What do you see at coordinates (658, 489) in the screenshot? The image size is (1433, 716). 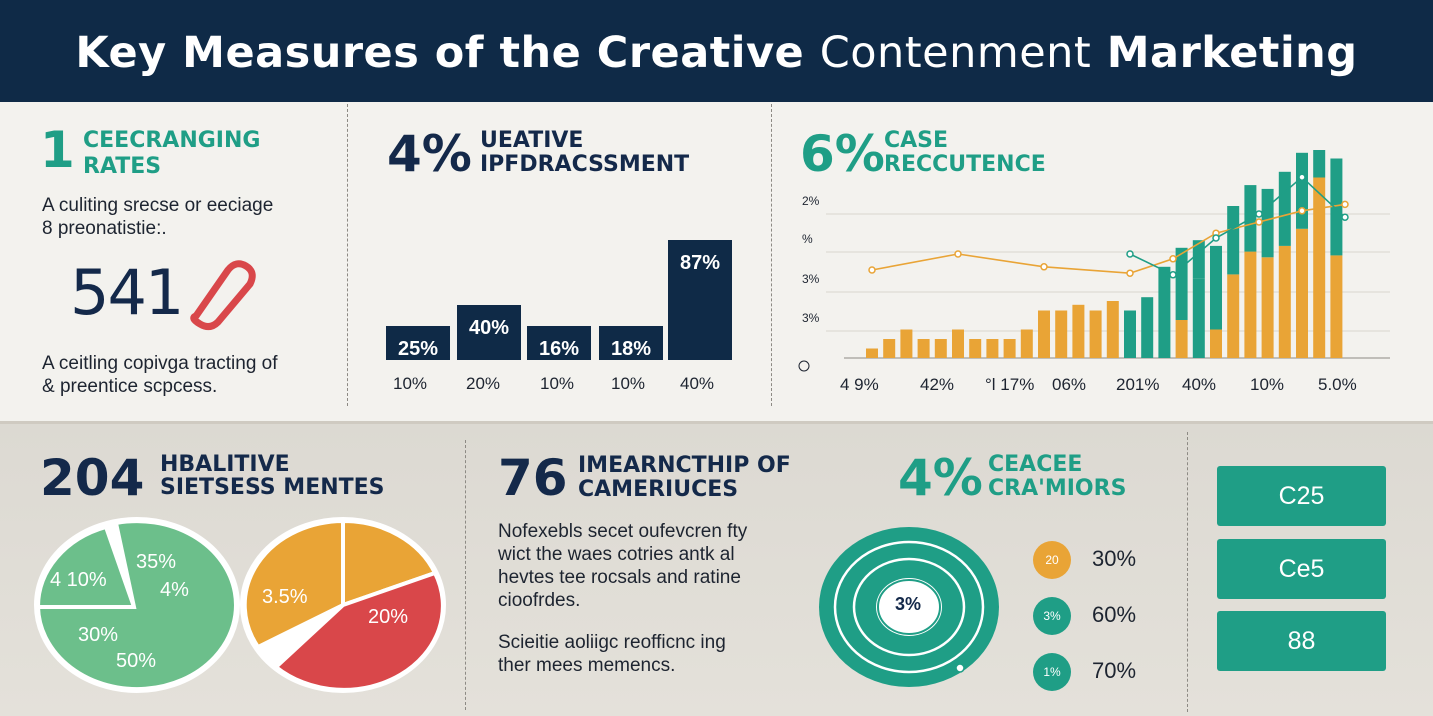 I see `panel5-title-line2: CAMERIUCES` at bounding box center [658, 489].